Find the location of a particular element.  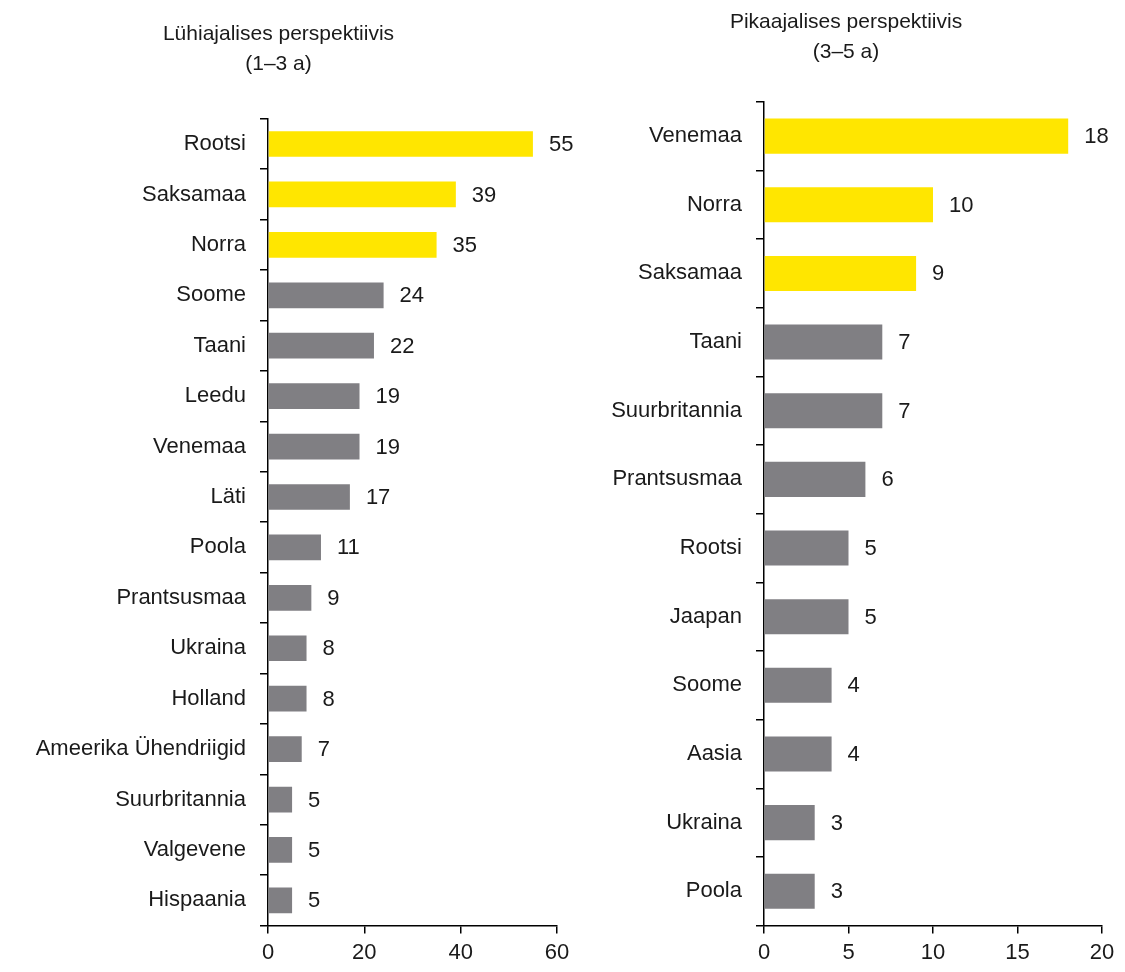

x-tick-label: 40 is located at coordinates (460, 951).